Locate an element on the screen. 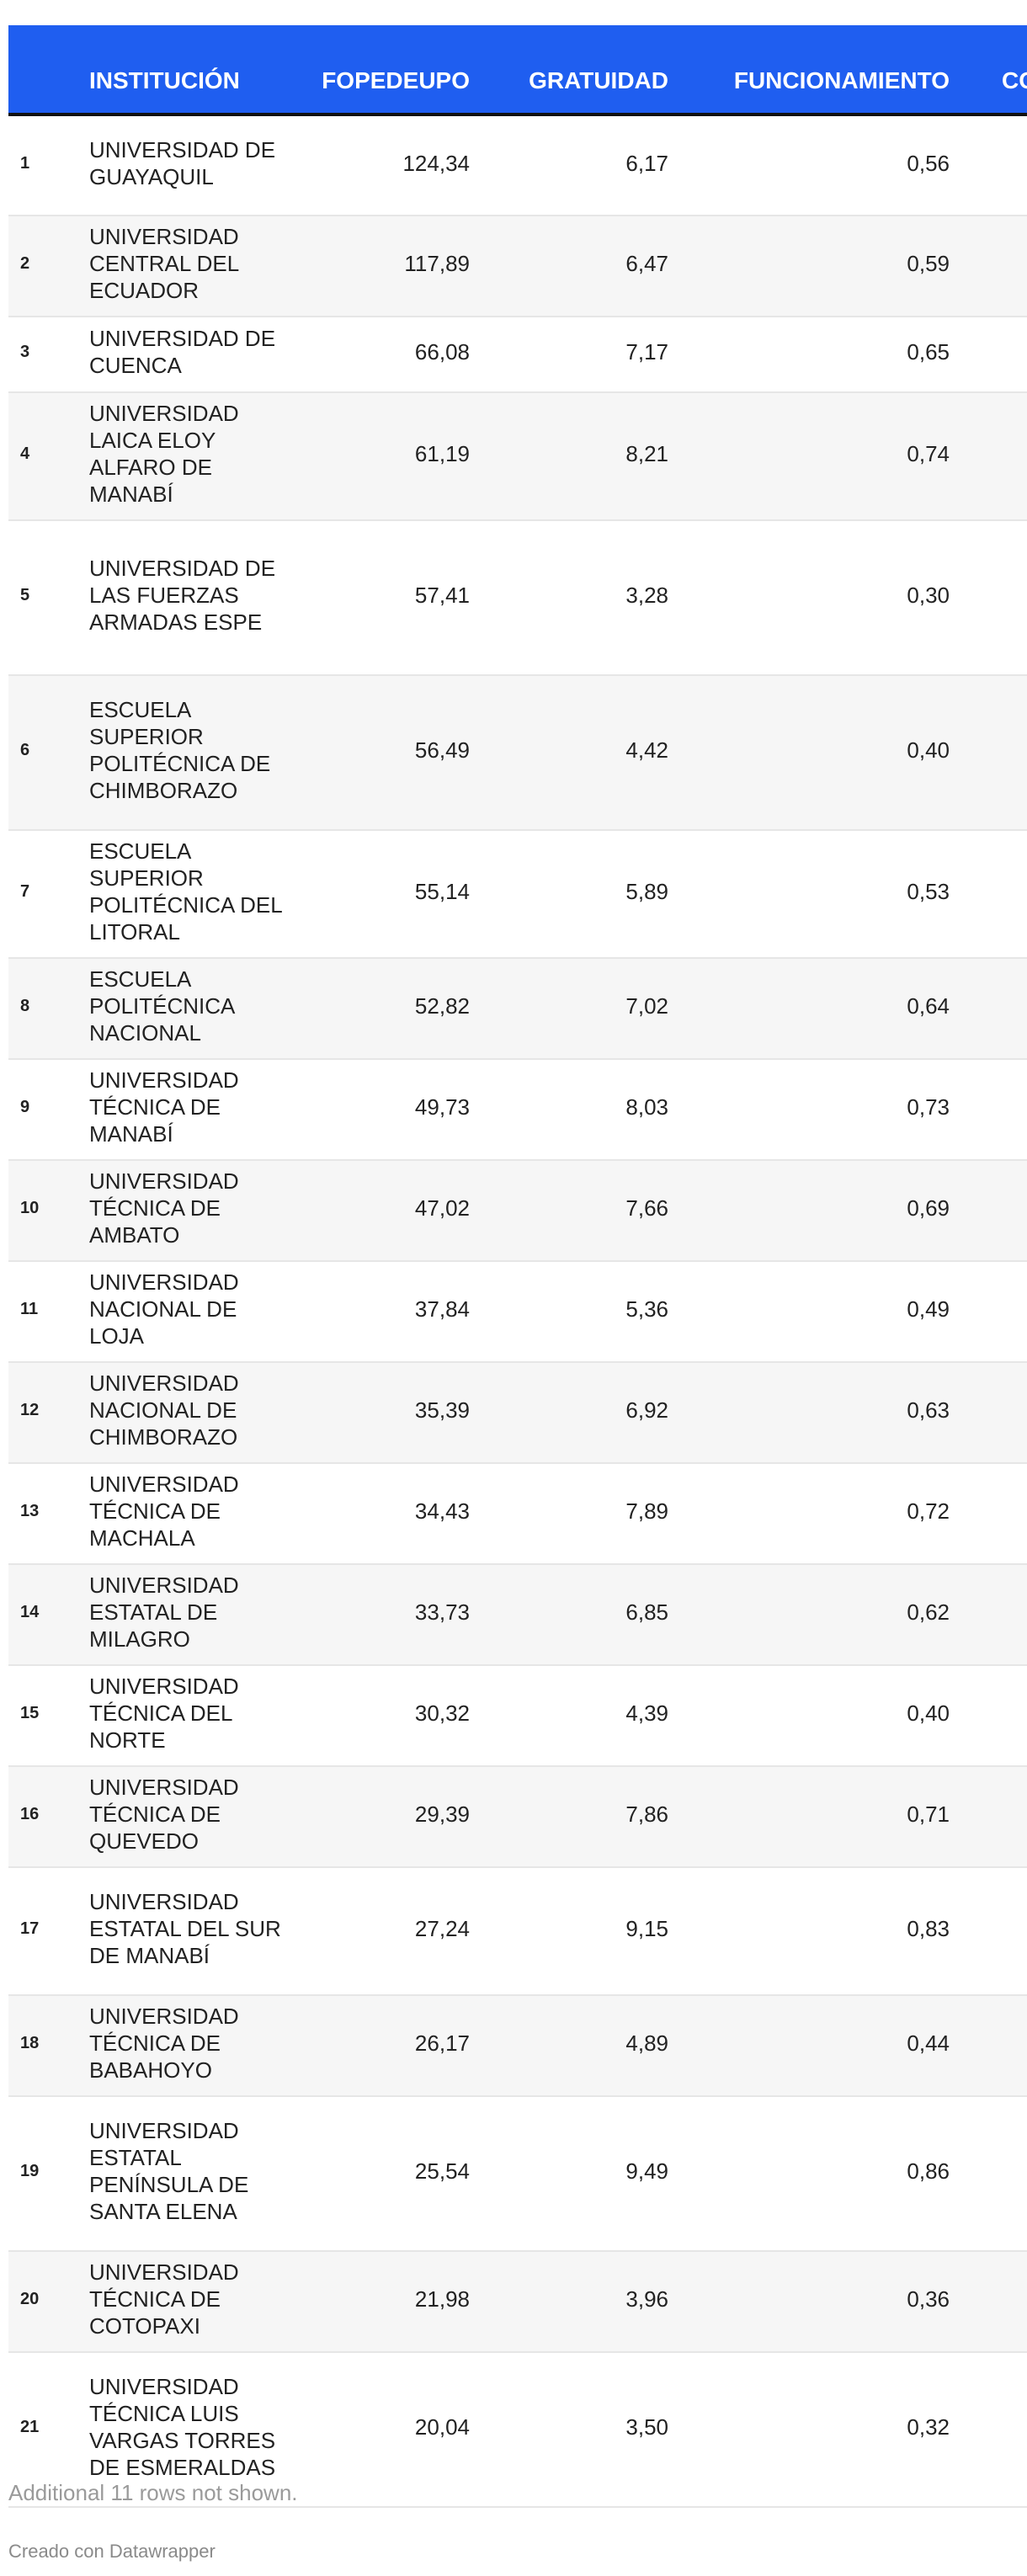 This screenshot has width=1027, height=2576. row-funcionamiento: 0,63 is located at coordinates (928, 1410).